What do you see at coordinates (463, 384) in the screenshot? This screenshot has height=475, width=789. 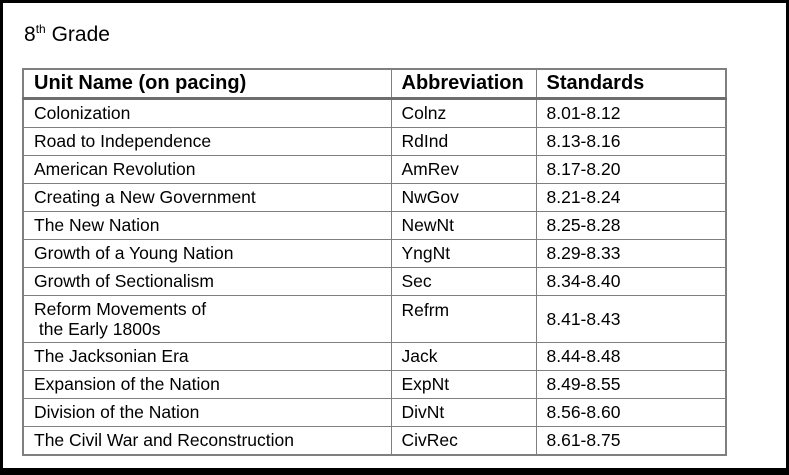 I see `abbreviation-cell: ExpNt` at bounding box center [463, 384].